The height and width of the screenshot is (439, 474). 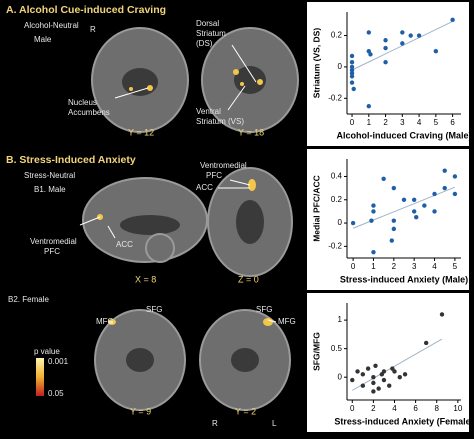 I want to click on slice-coord: Y = 12, so click(x=141, y=132).